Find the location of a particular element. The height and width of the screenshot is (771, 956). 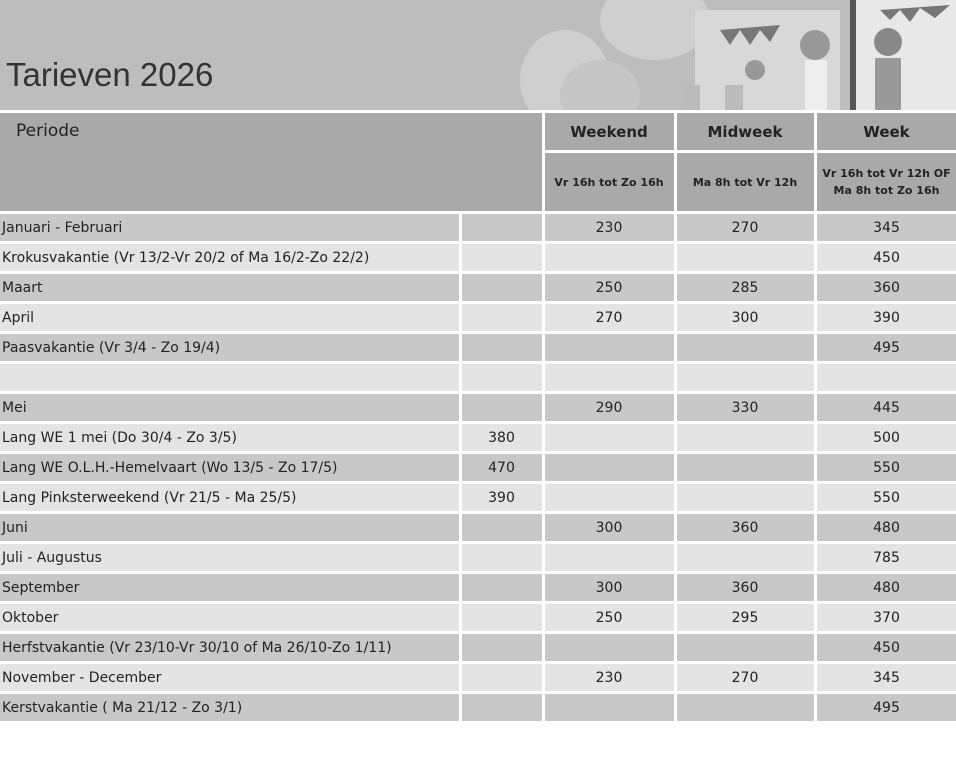

table-row: Januari - Februari 230 270 345 is located at coordinates (478, 227).